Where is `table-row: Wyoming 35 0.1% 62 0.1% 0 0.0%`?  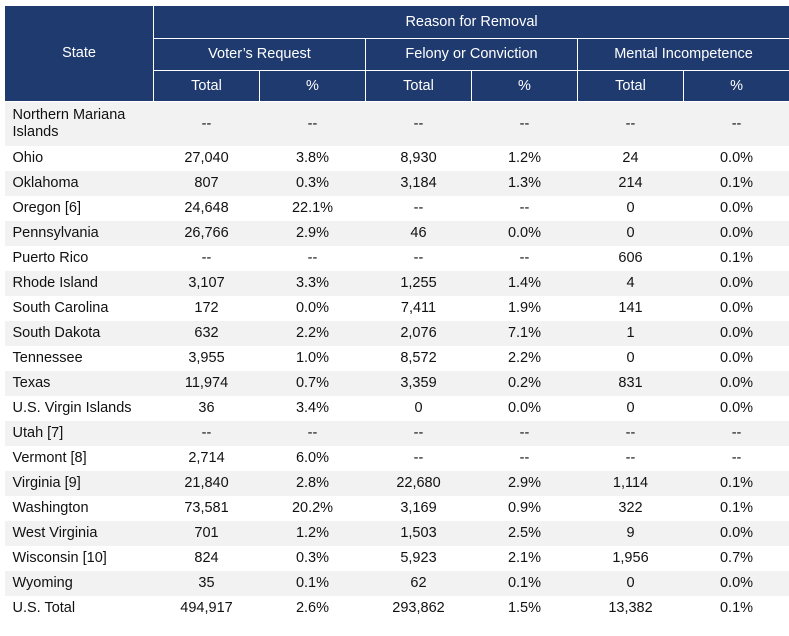
table-row: Wyoming 35 0.1% 62 0.1% 0 0.0% is located at coordinates (396, 583).